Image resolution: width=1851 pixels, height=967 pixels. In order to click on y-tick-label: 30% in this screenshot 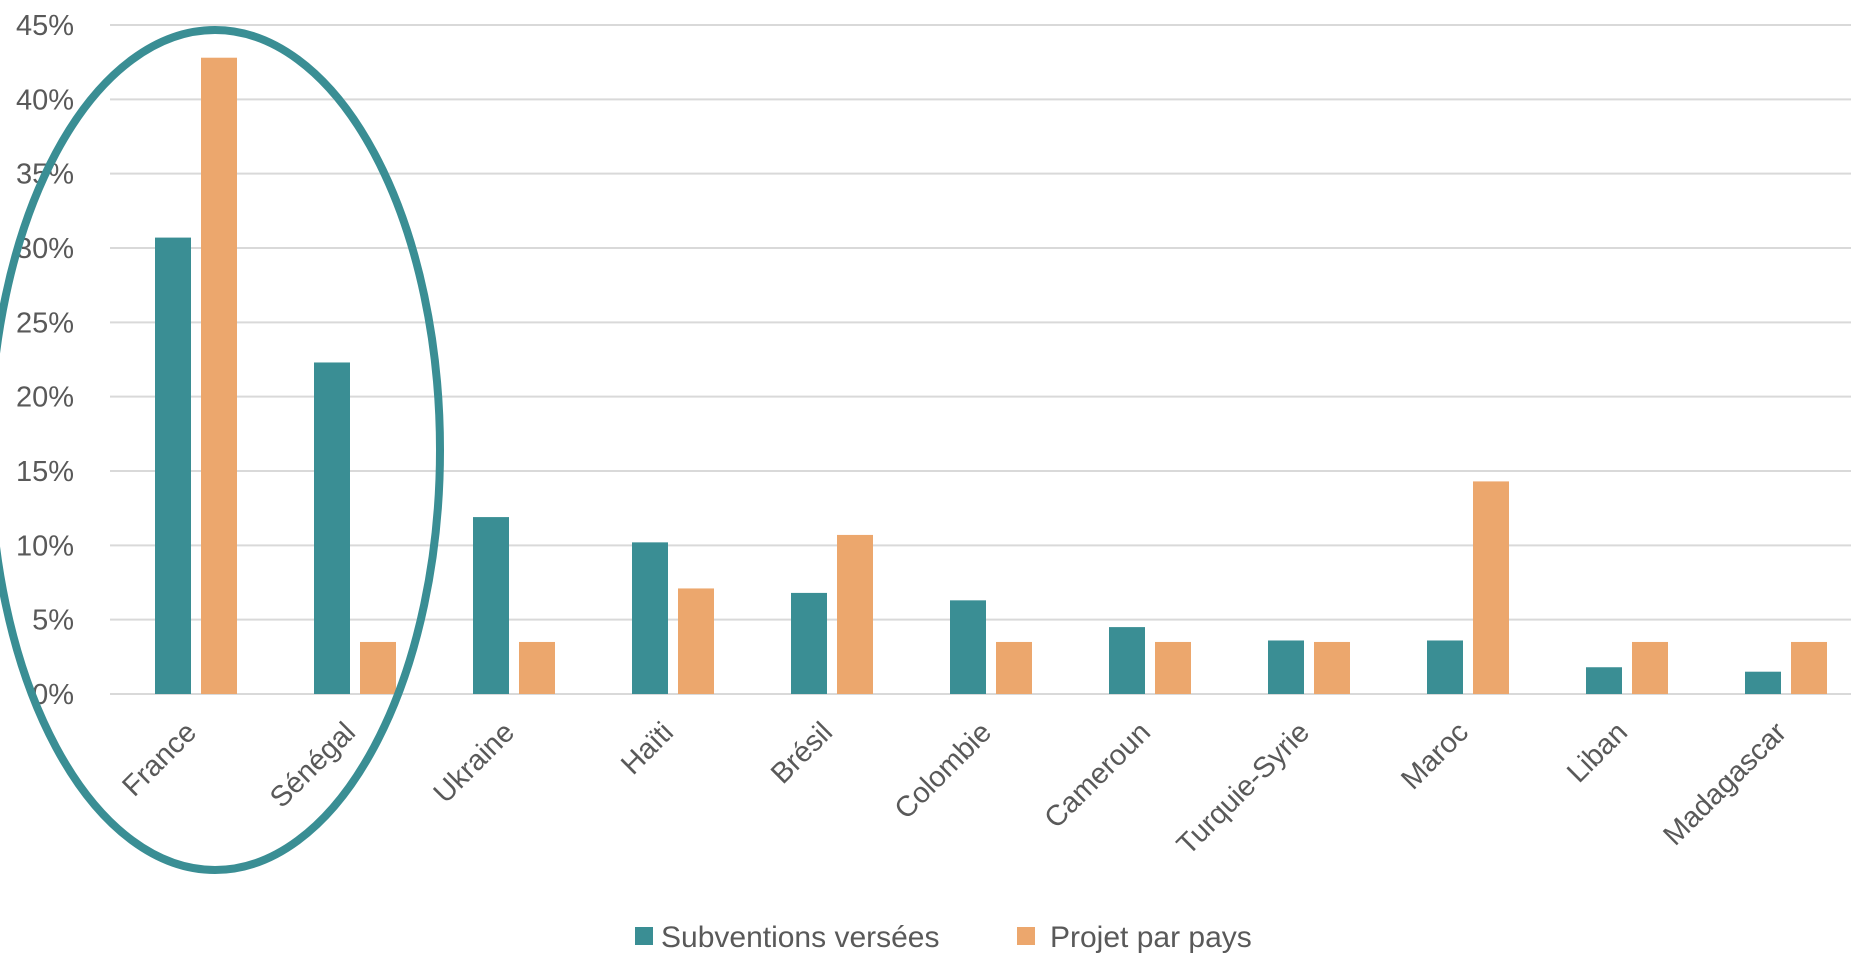, I will do `click(45, 249)`.